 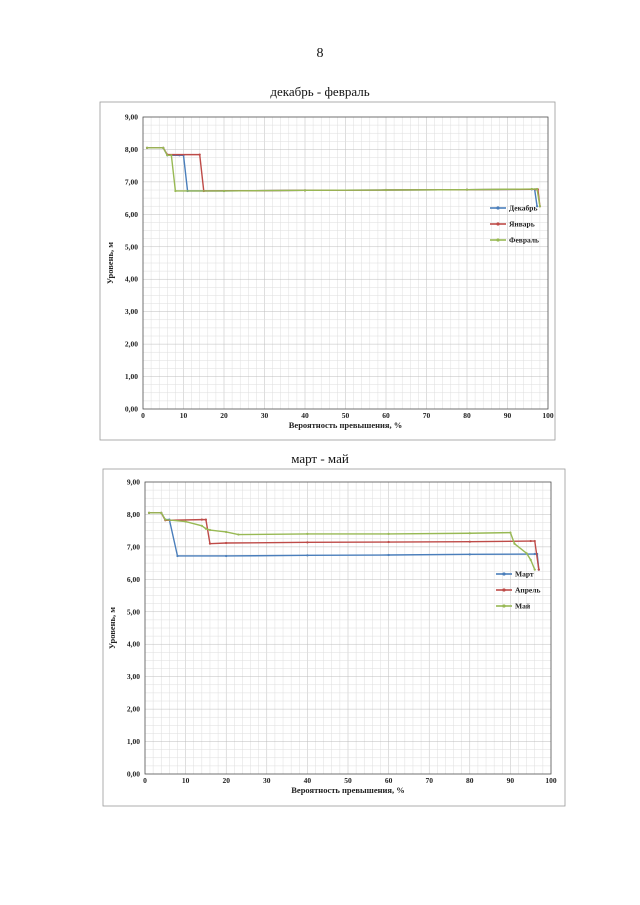 What do you see at coordinates (524, 240) in the screenshot?
I see `legend-label-2: Февраль` at bounding box center [524, 240].